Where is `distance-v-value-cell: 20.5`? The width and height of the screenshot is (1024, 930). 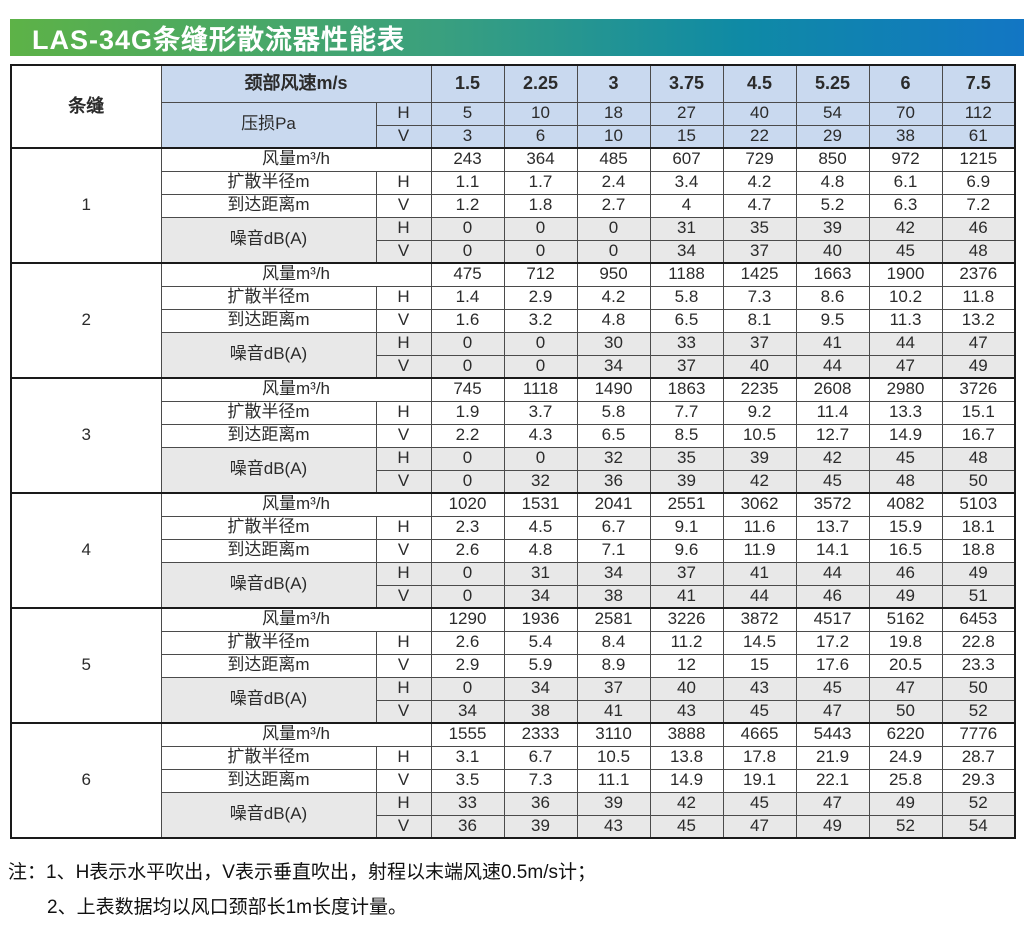
distance-v-value-cell: 20.5 is located at coordinates (905, 665).